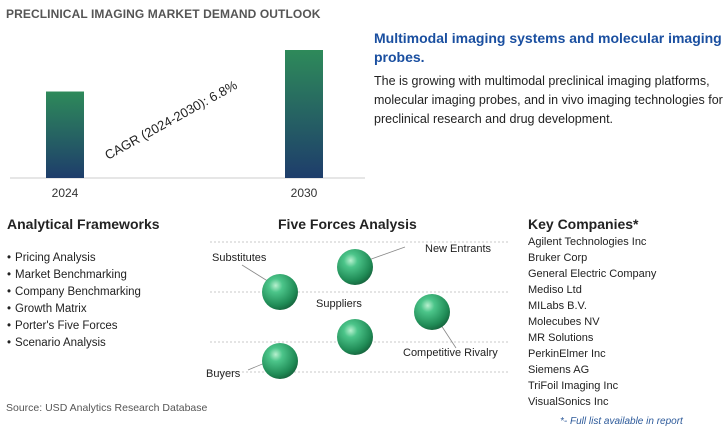 The height and width of the screenshot is (433, 728). What do you see at coordinates (74, 275) in the screenshot?
I see `framework-item: Market Benchmarking` at bounding box center [74, 275].